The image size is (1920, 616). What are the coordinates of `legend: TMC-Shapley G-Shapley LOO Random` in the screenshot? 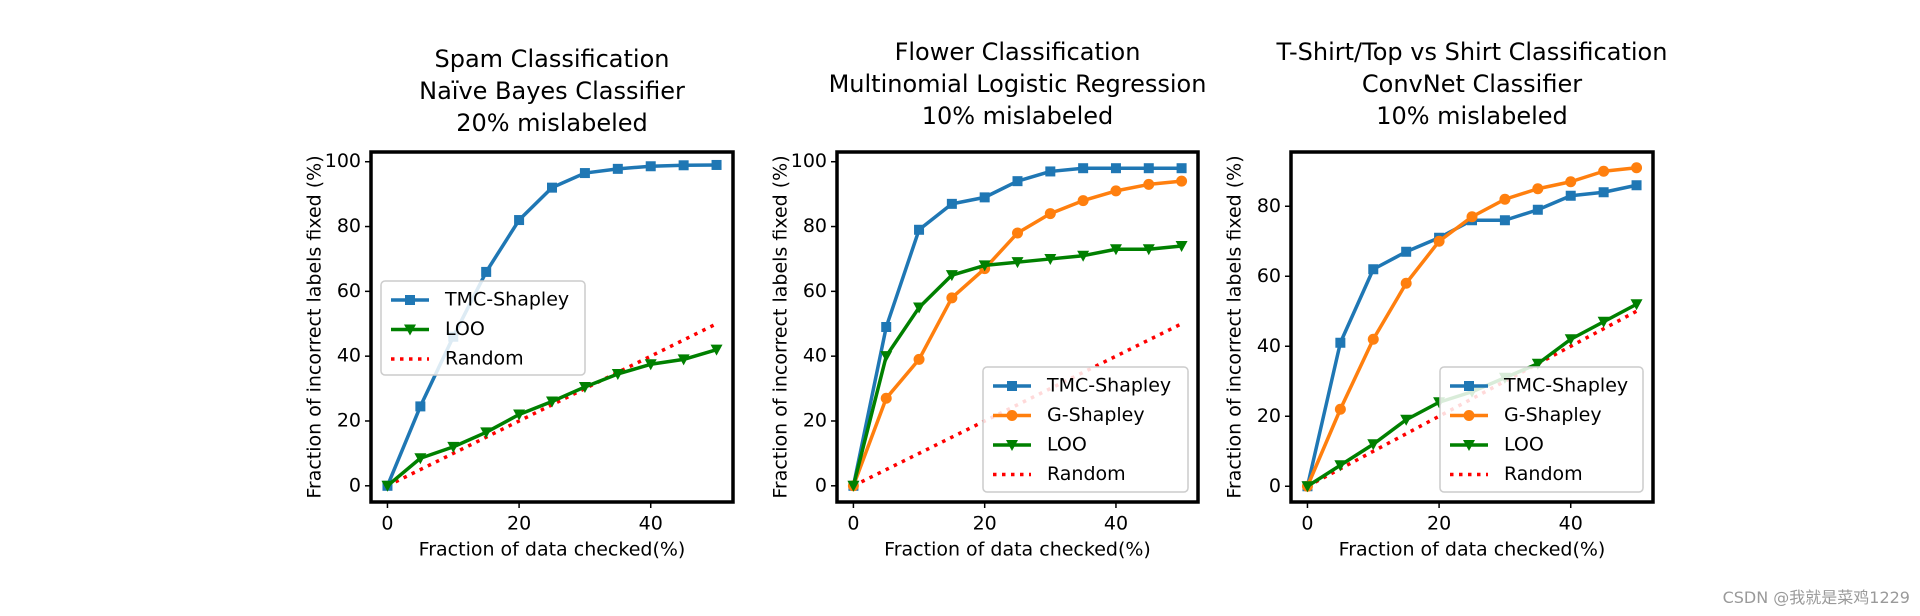 It's located at (1541, 429).